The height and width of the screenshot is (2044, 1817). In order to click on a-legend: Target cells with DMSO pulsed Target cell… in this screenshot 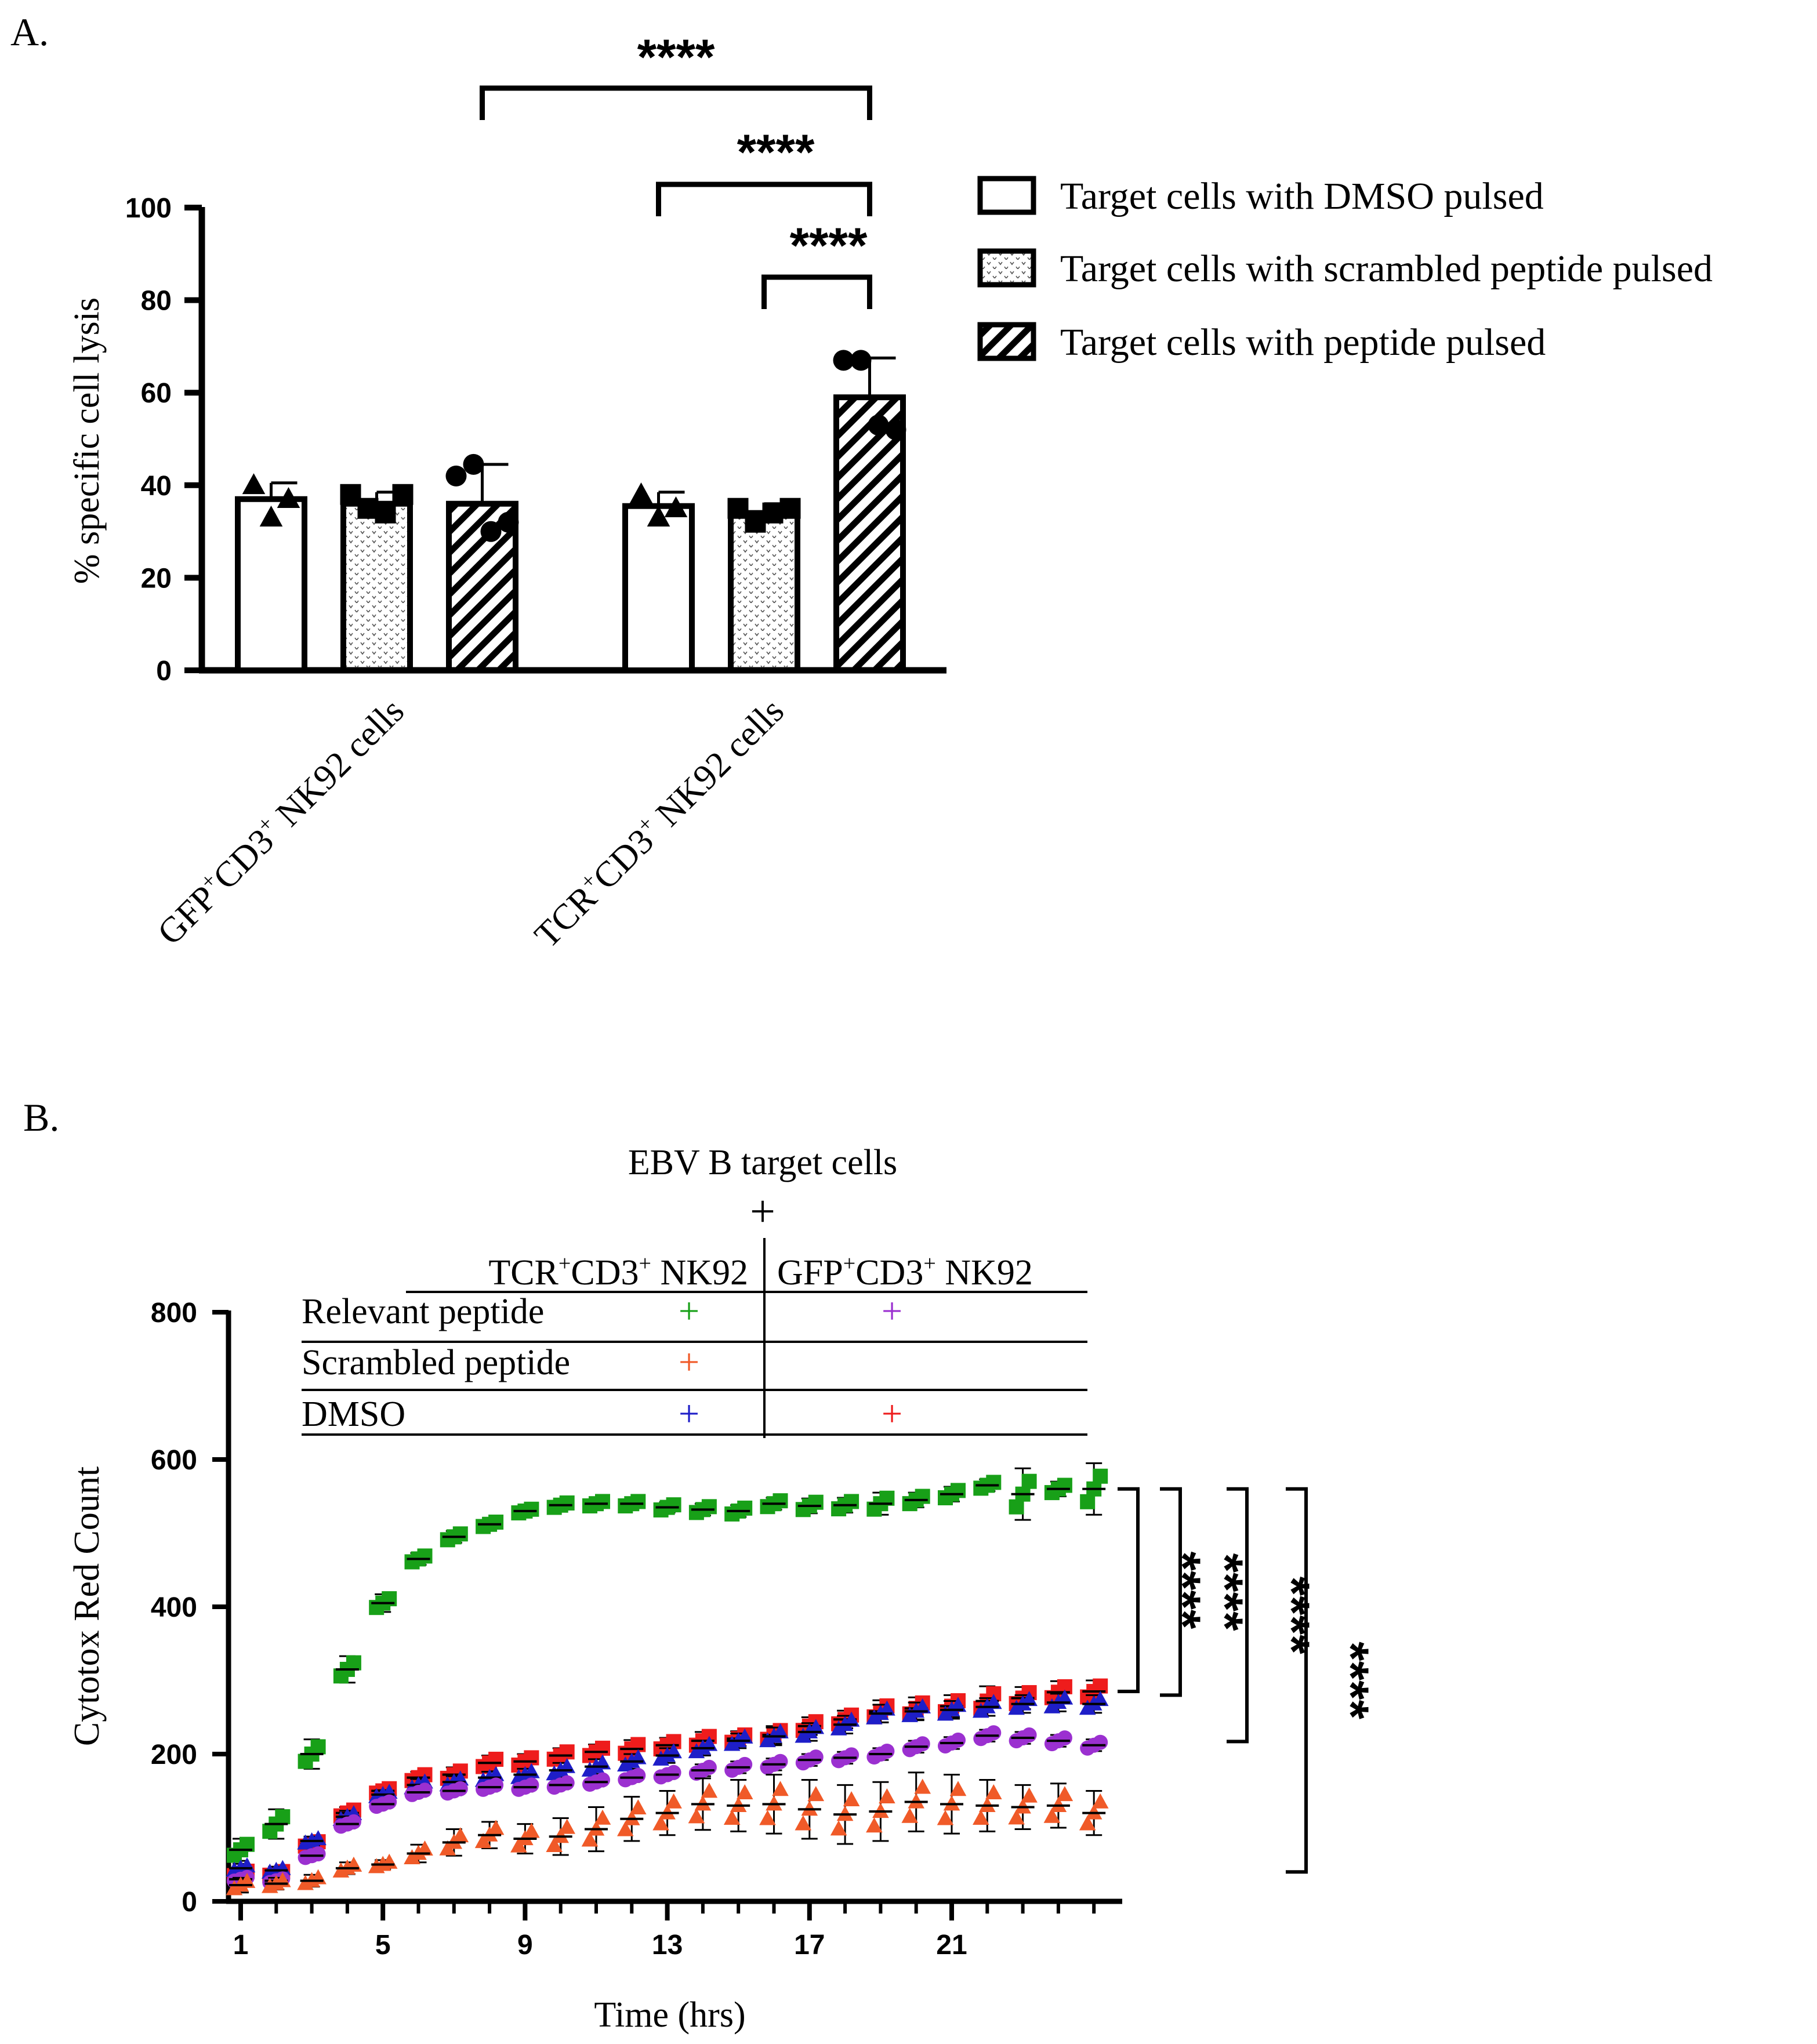, I will do `click(1345, 269)`.